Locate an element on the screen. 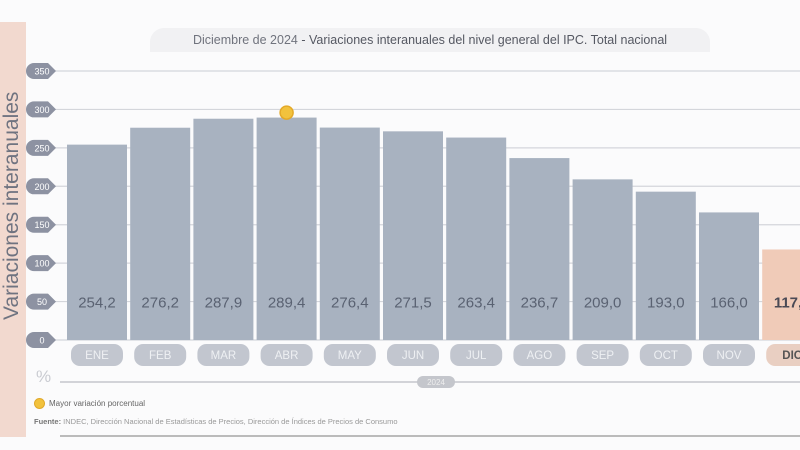 Image resolution: width=800 pixels, height=450 pixels. data-label: 193,0 is located at coordinates (666, 303).